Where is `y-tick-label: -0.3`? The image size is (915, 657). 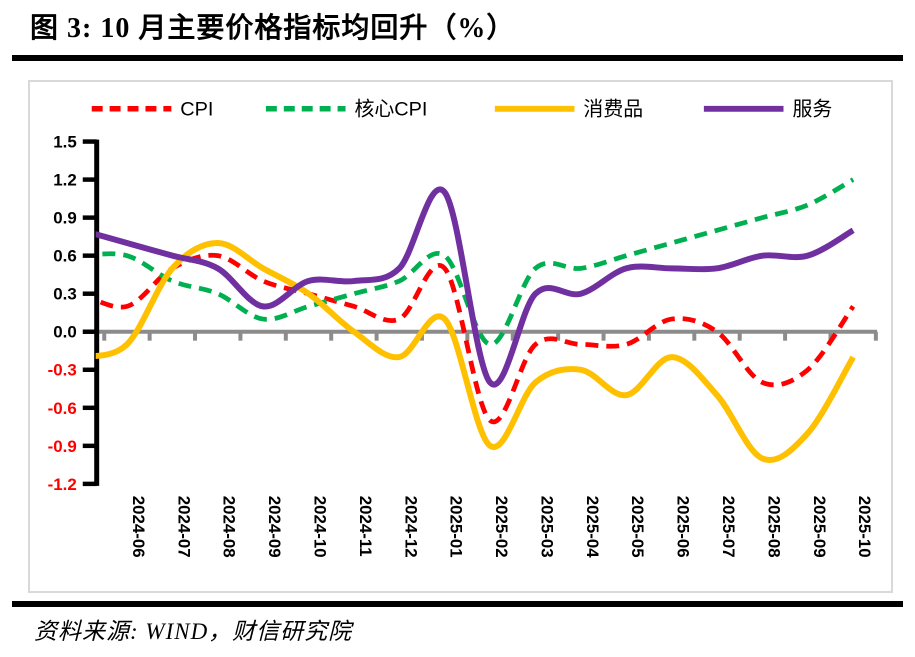
y-tick-label: -0.3 is located at coordinates (62, 370).